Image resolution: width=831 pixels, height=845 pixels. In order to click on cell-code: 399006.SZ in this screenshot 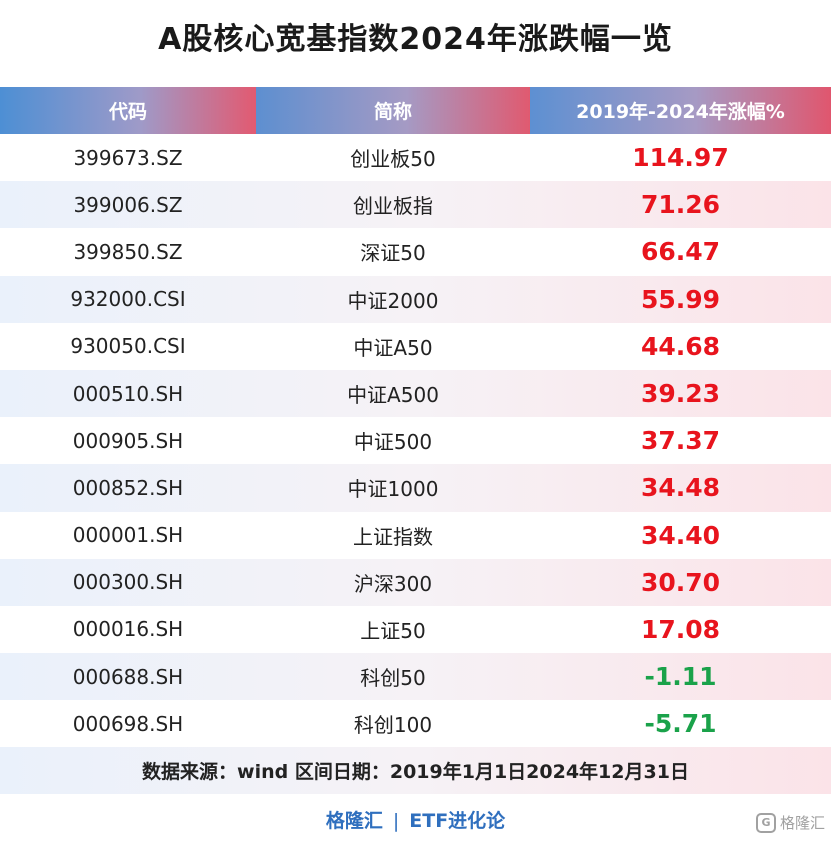, I will do `click(128, 204)`.